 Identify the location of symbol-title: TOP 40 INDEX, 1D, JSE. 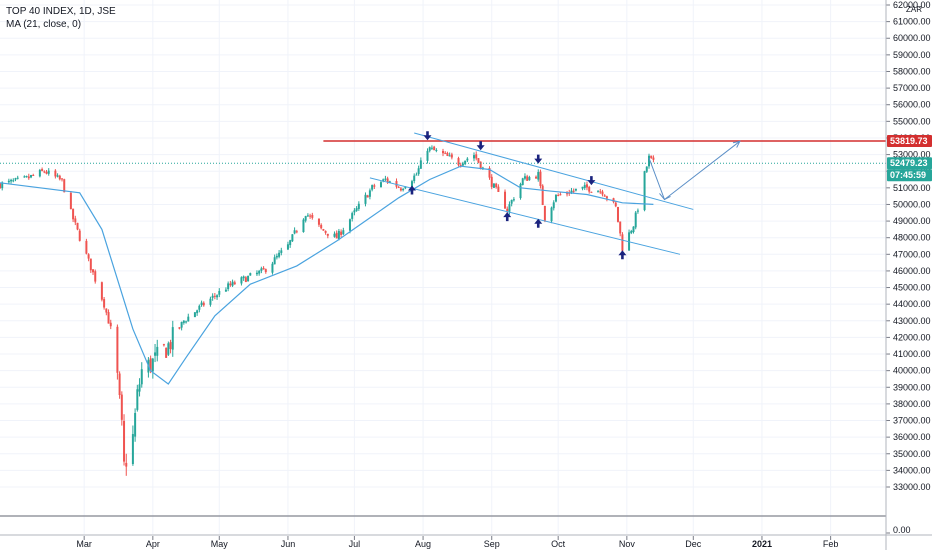
(61, 11).